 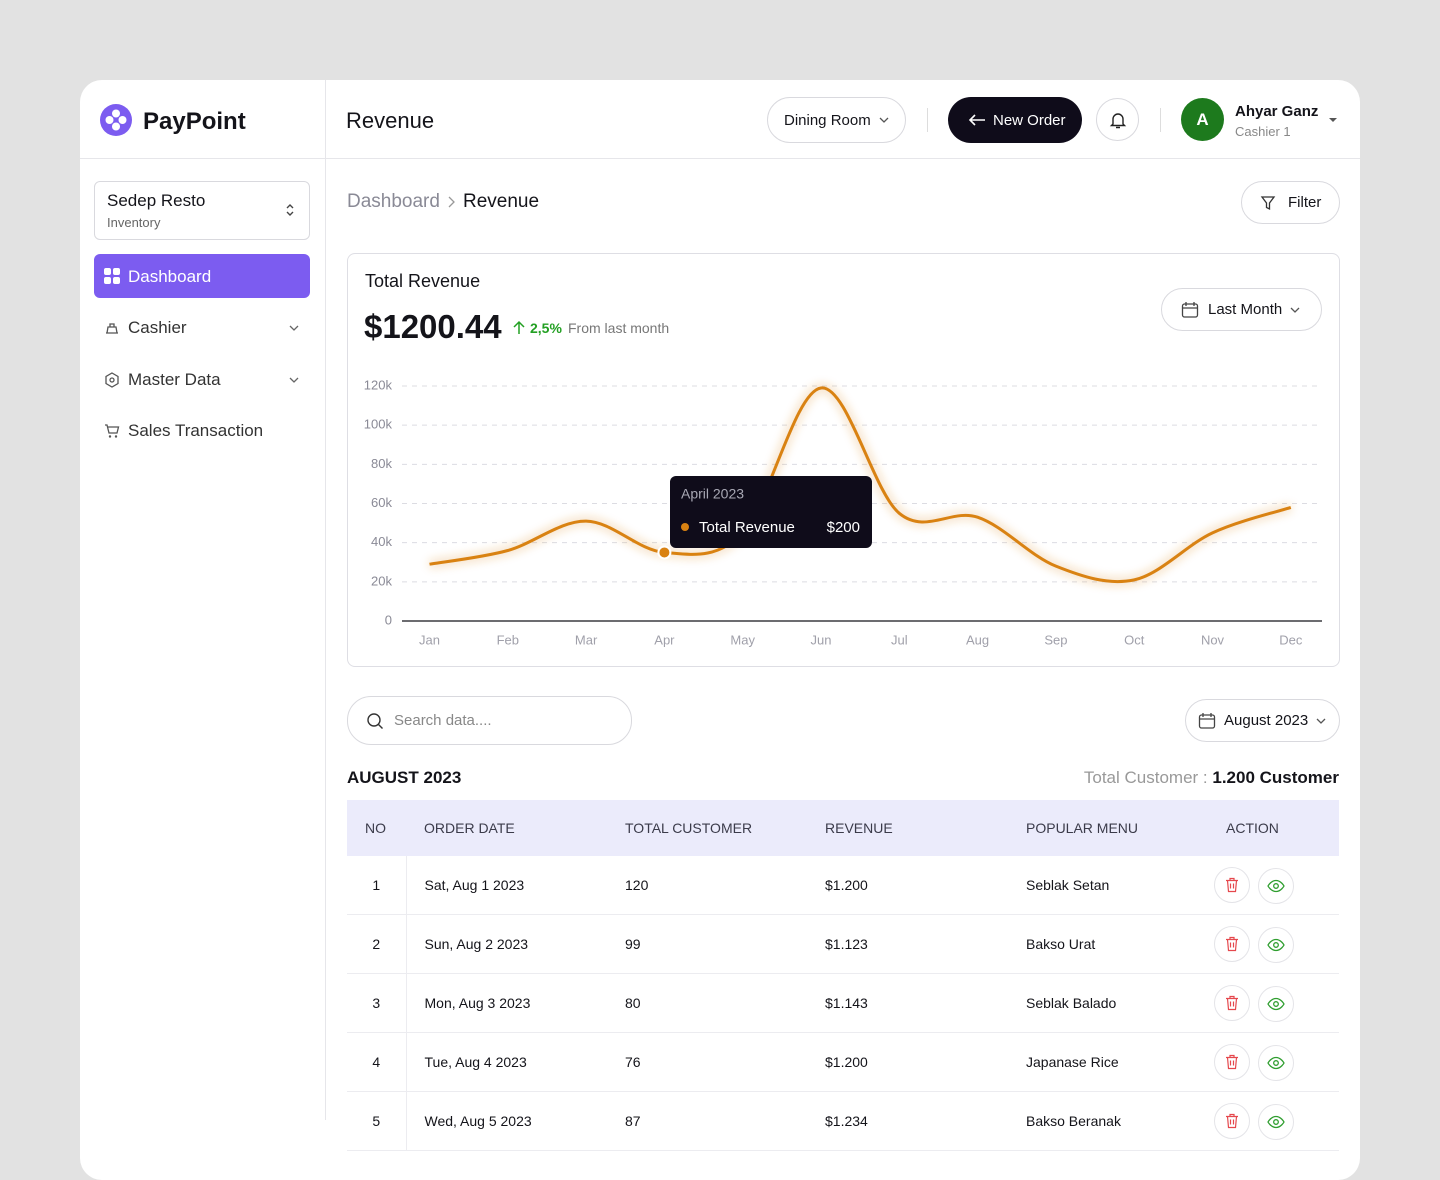 I want to click on table-row: 1 Sat, Aug 1 2023 120 $1.200 Seblak Setan, so click(x=843, y=885).